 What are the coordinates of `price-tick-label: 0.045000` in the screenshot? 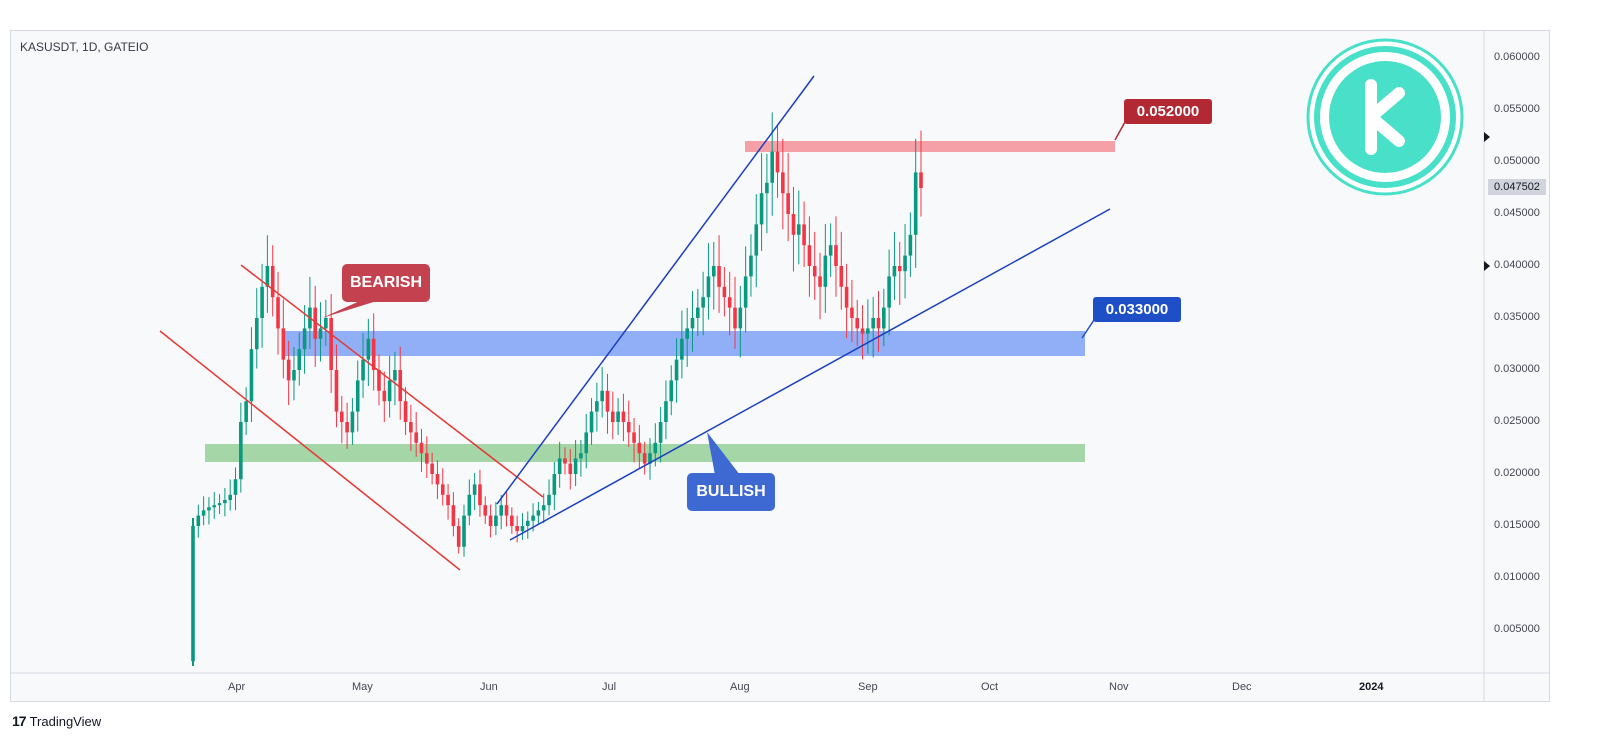 It's located at (1517, 213).